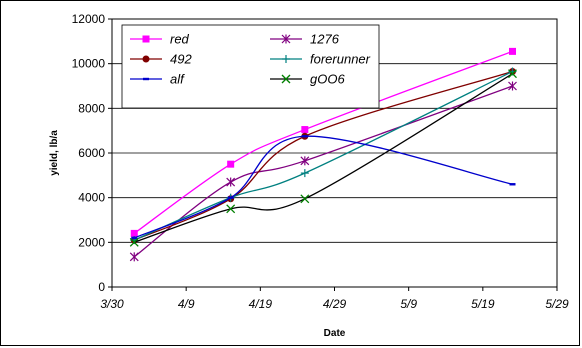 The image size is (582, 348). I want to click on x-axis-ticks: 3/30 4/9 4/19 4/29 5/9 5/19 5/29, so click(334, 299).